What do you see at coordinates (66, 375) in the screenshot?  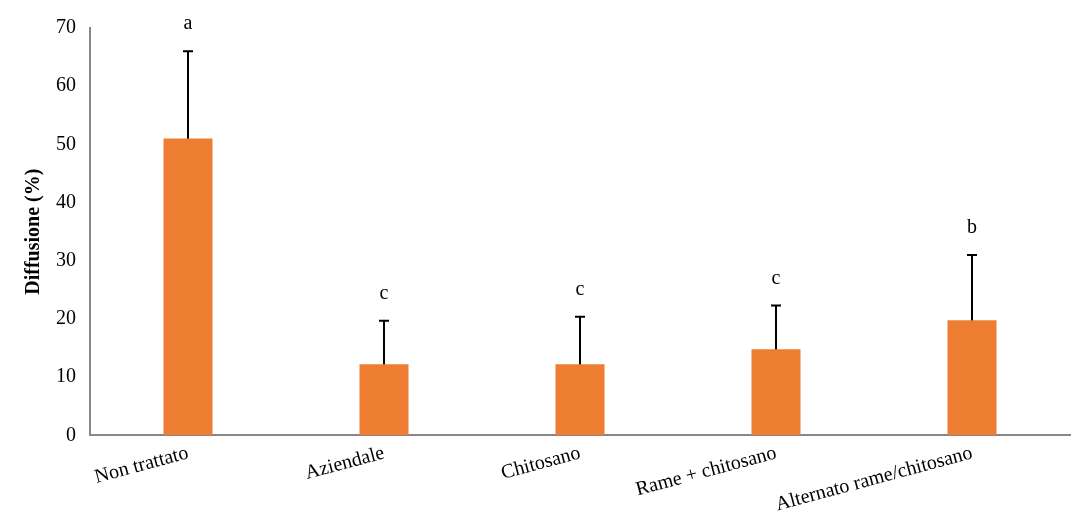 I see `y-tick-label: 10` at bounding box center [66, 375].